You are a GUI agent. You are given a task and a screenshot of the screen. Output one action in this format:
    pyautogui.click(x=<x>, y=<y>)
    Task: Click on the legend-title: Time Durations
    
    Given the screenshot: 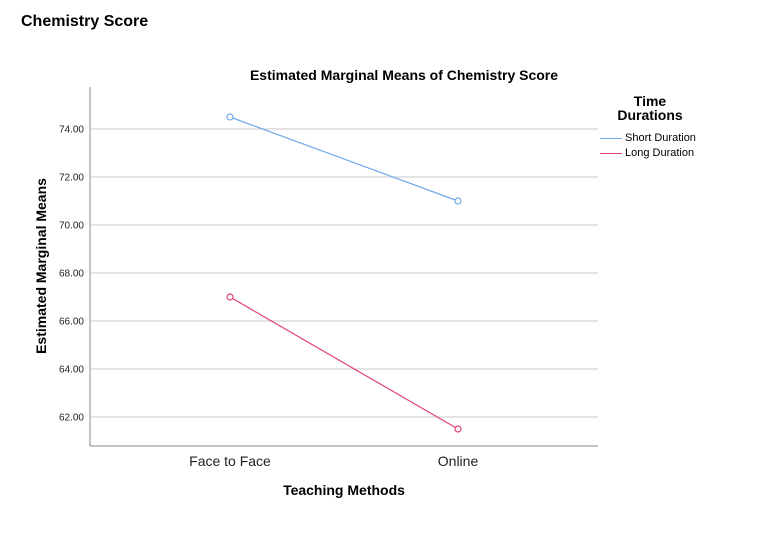 What is the action you would take?
    pyautogui.click(x=650, y=108)
    